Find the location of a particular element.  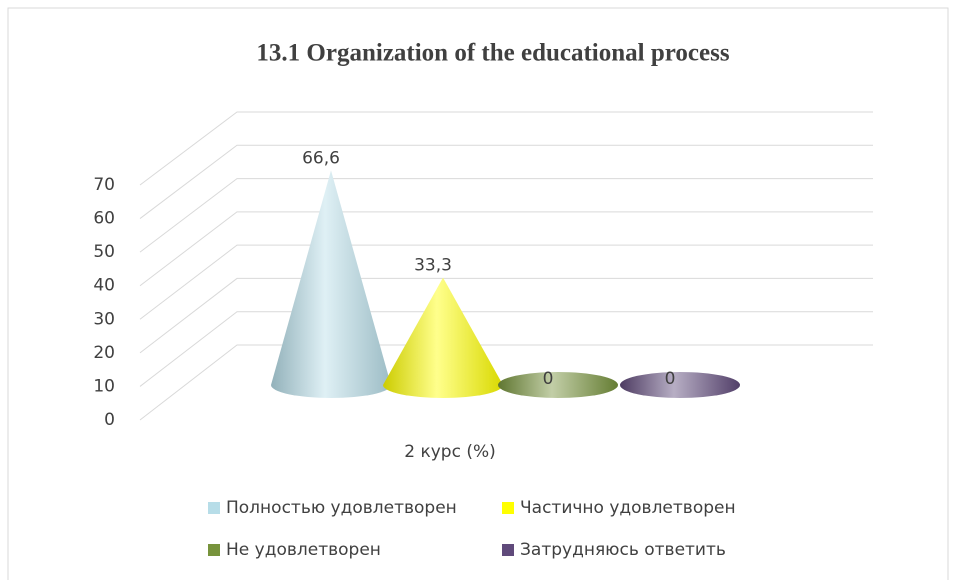

y-tick-label: 70 is located at coordinates (104, 185).